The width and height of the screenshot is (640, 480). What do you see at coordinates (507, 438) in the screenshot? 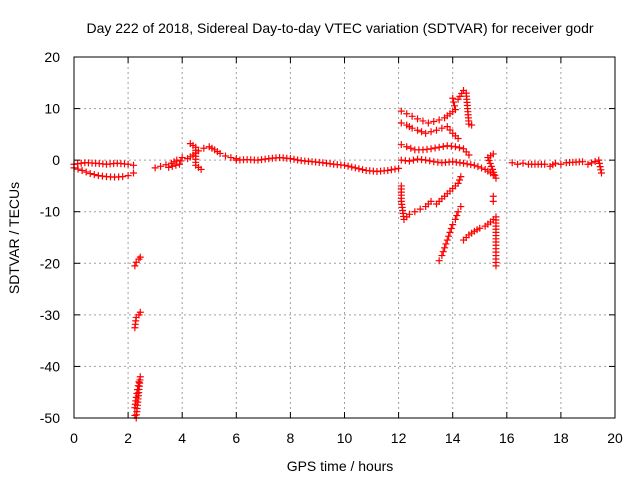
I see `x-tick-label: 16` at bounding box center [507, 438].